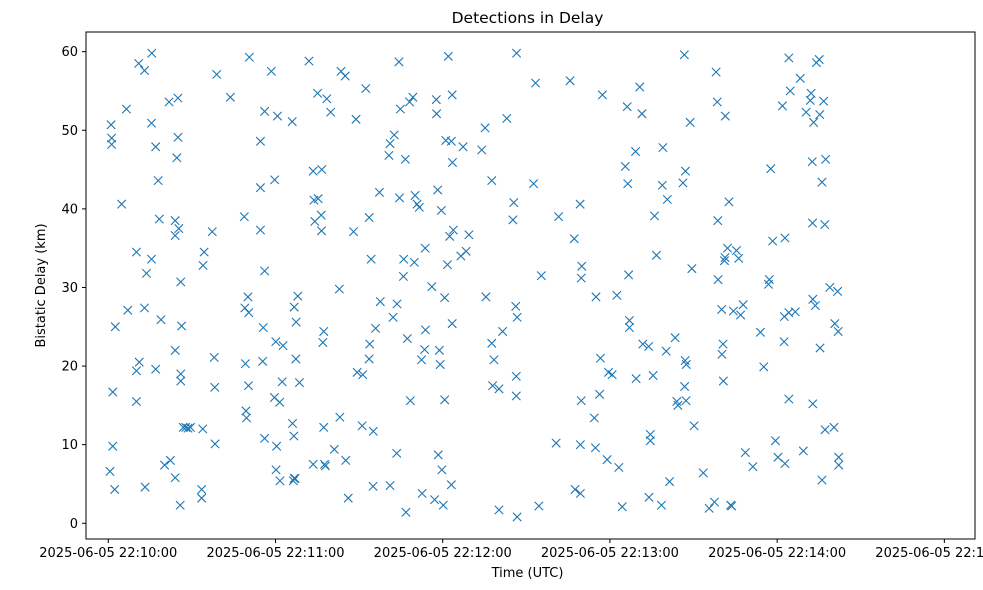 The image size is (983, 590). What do you see at coordinates (527, 573) in the screenshot?
I see `x-axis-label: Time (UTC)` at bounding box center [527, 573].